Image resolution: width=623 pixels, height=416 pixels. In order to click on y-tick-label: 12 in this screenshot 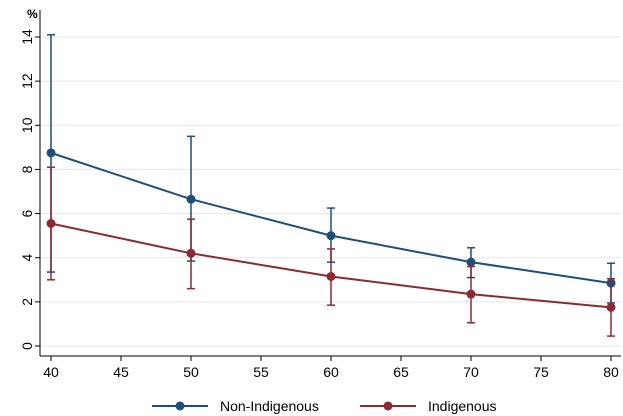, I will do `click(27, 81)`.